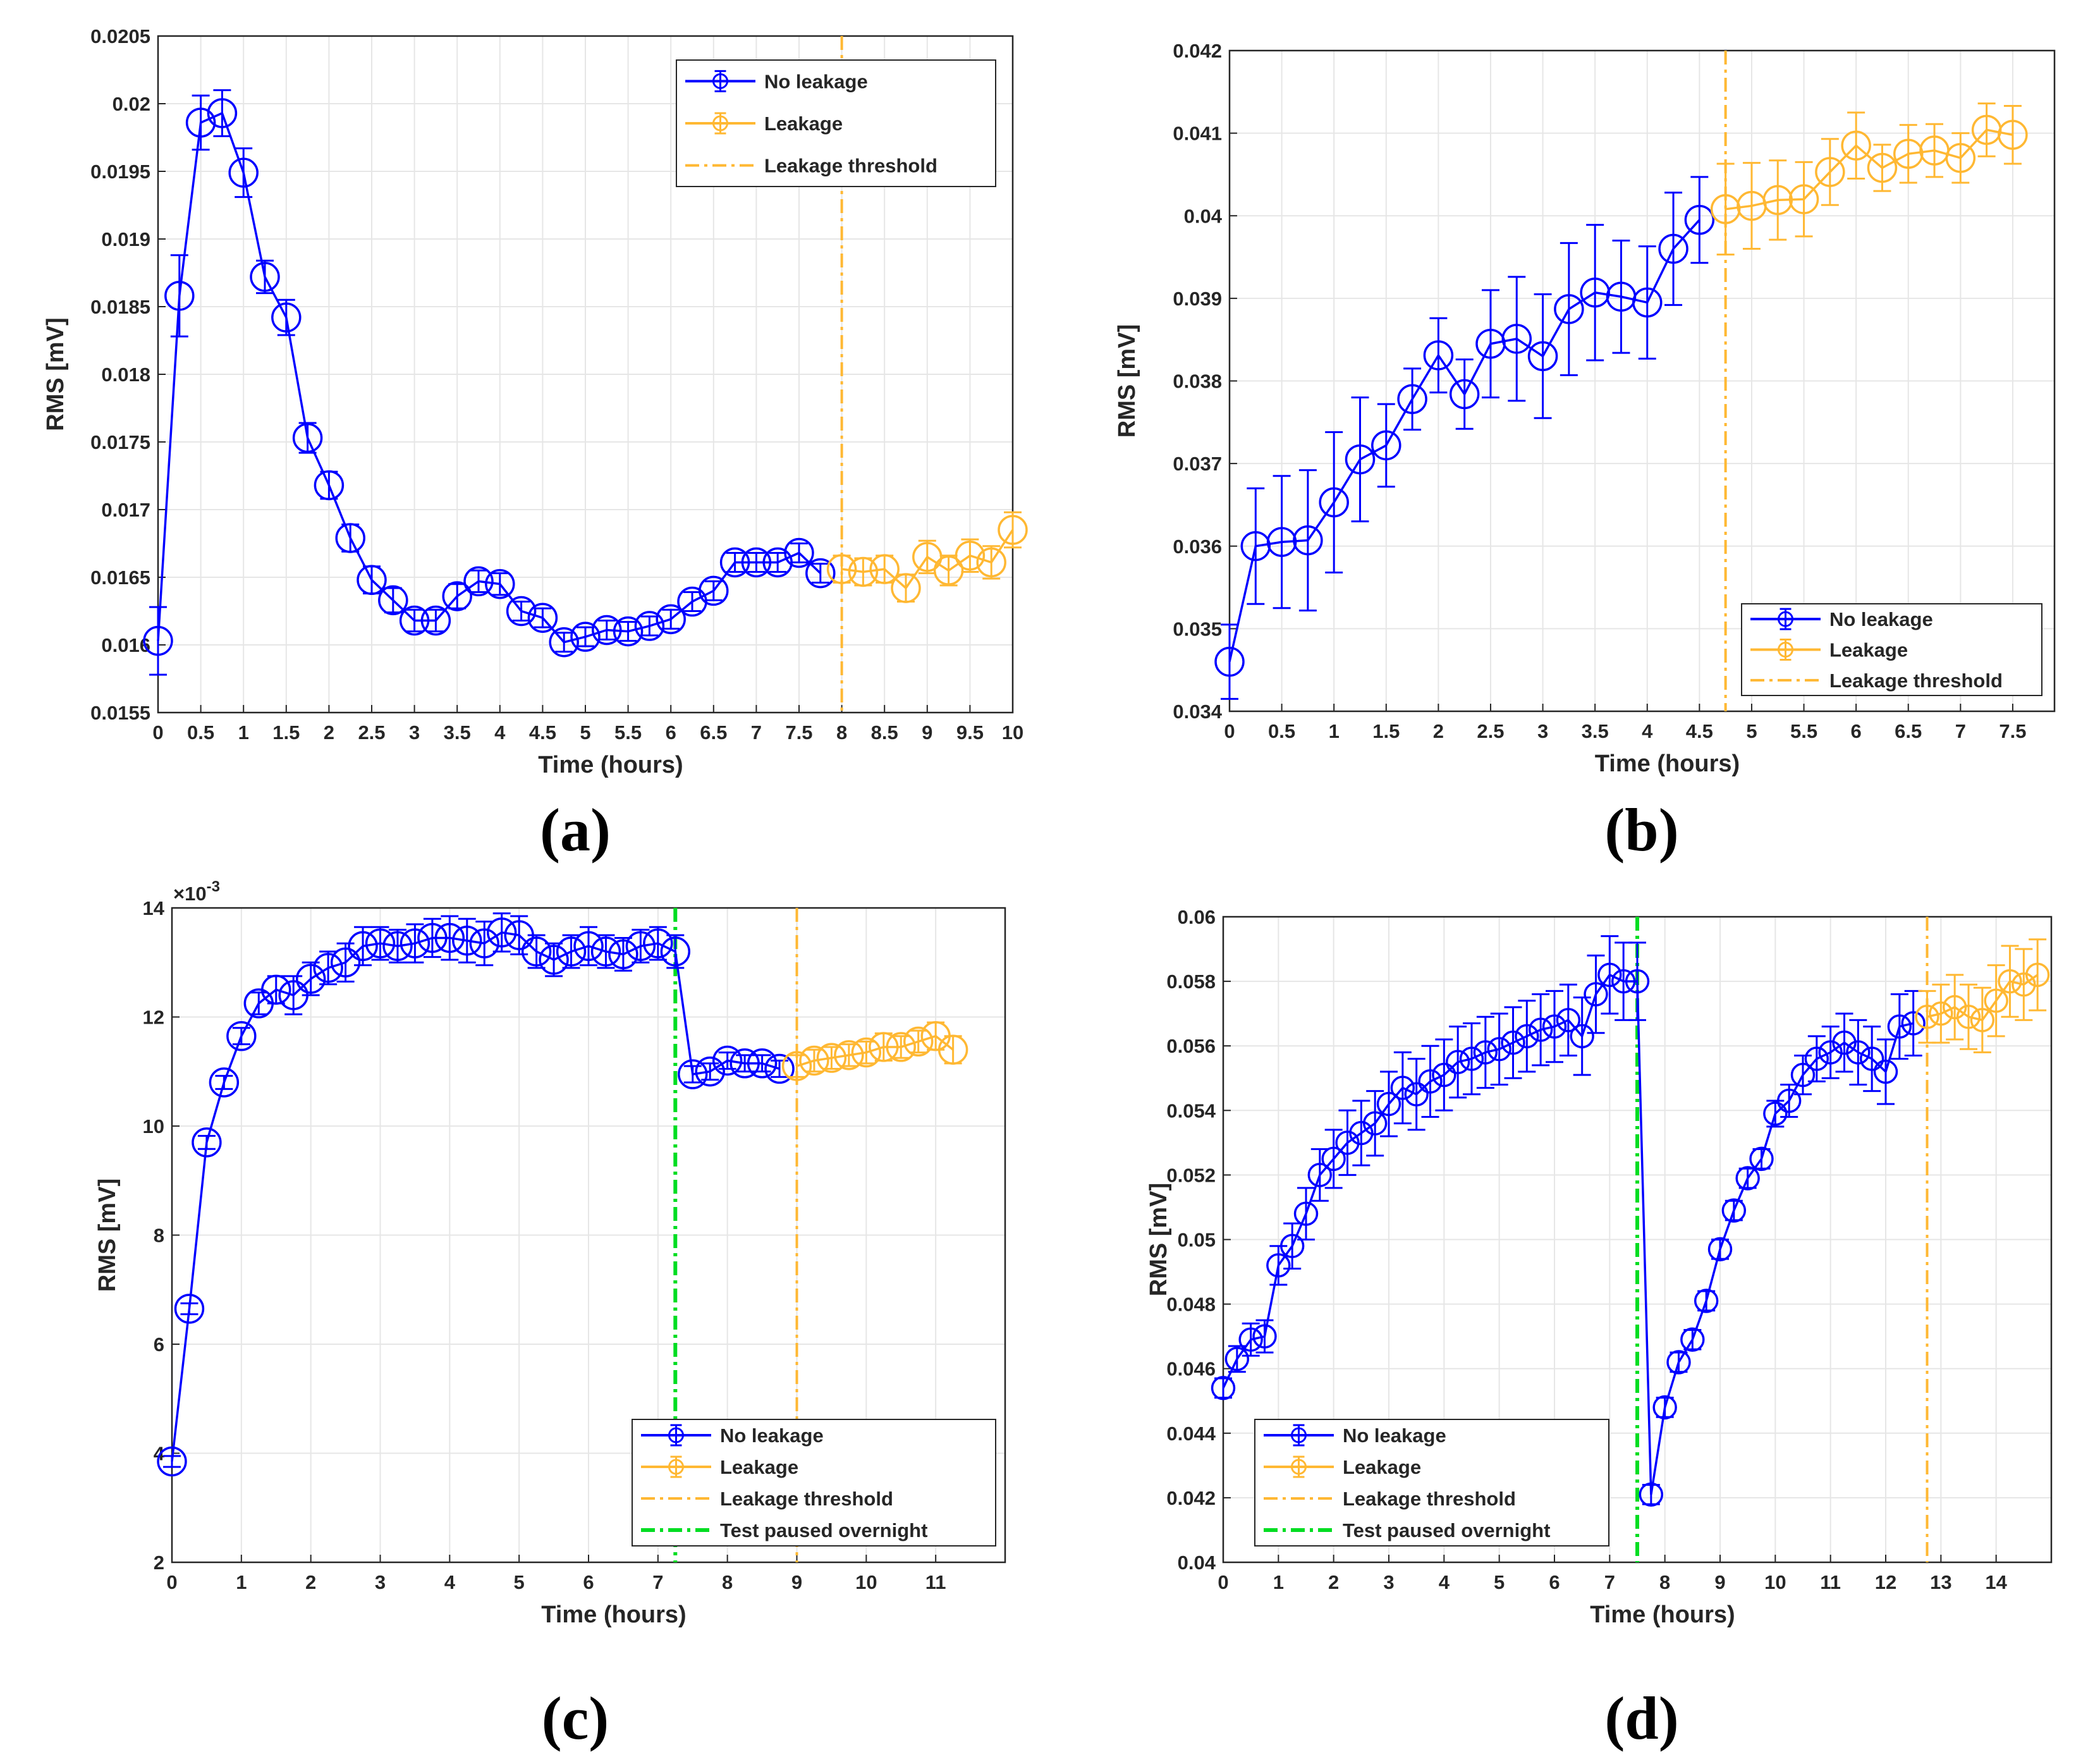  What do you see at coordinates (1446, 1530) in the screenshot?
I see `legend-label: Test paused overnight` at bounding box center [1446, 1530].